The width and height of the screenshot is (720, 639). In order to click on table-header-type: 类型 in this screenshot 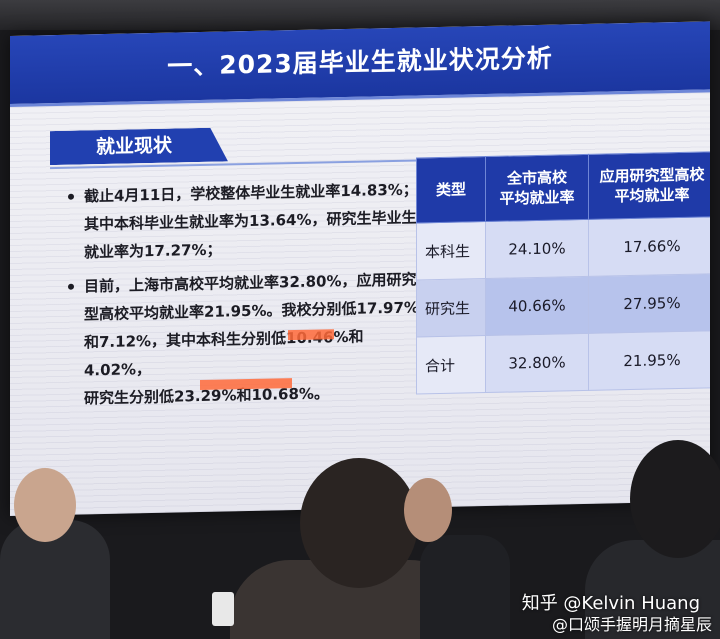, I will do `click(451, 189)`.